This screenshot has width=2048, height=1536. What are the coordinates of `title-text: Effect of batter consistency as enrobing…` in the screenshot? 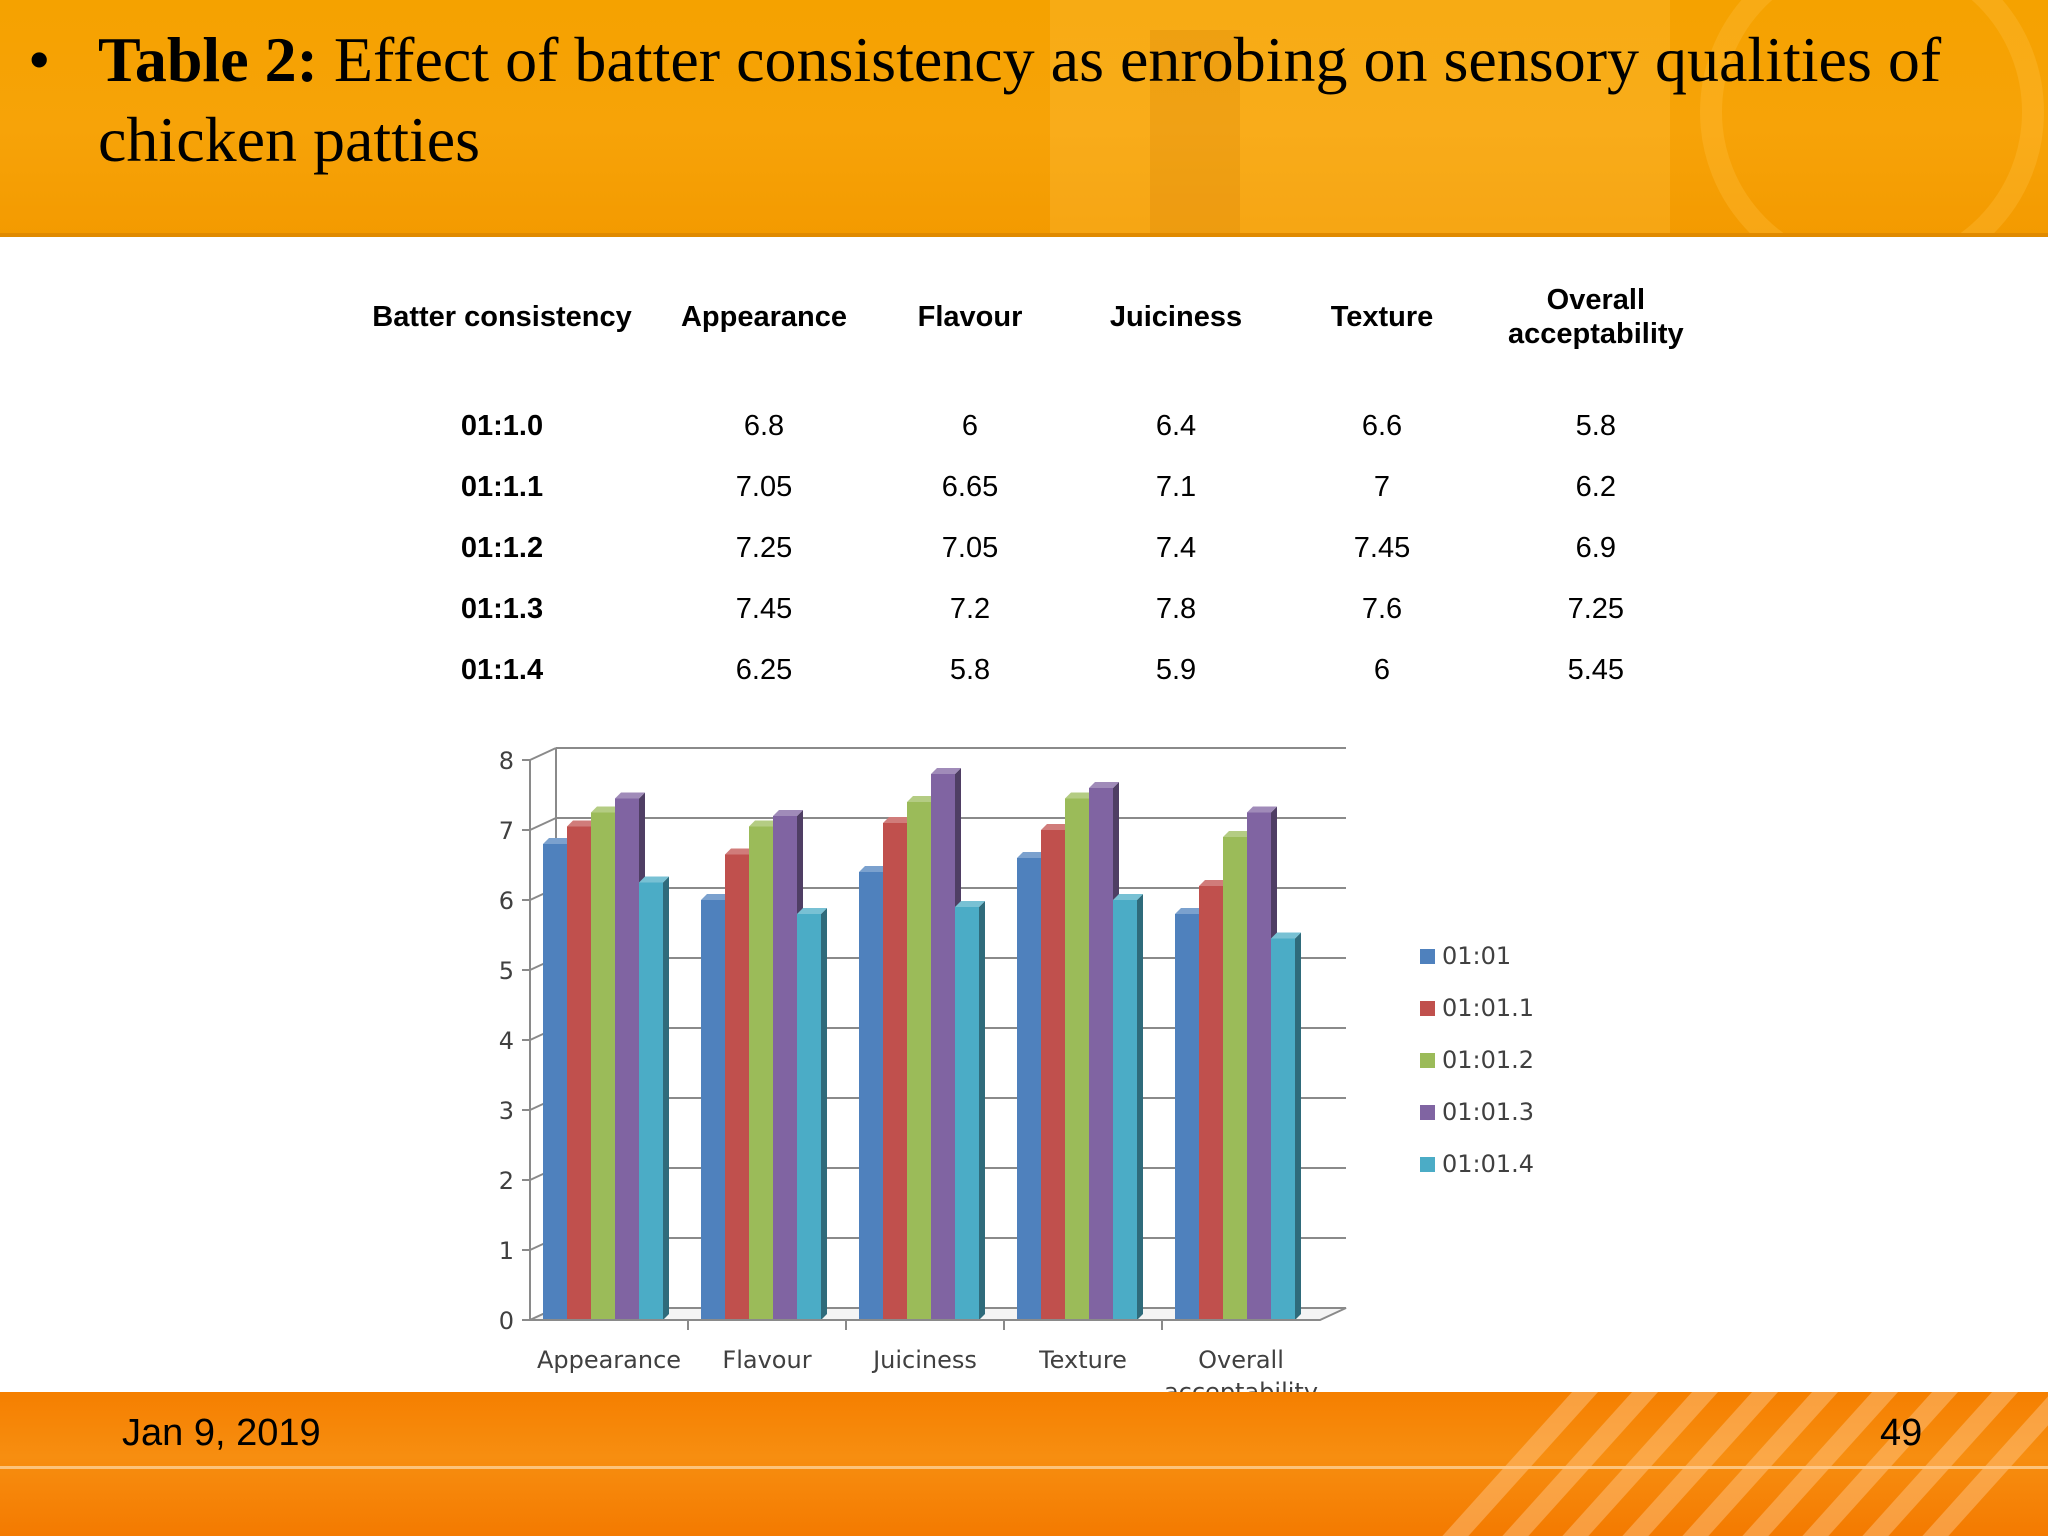 It's located at (1020, 99).